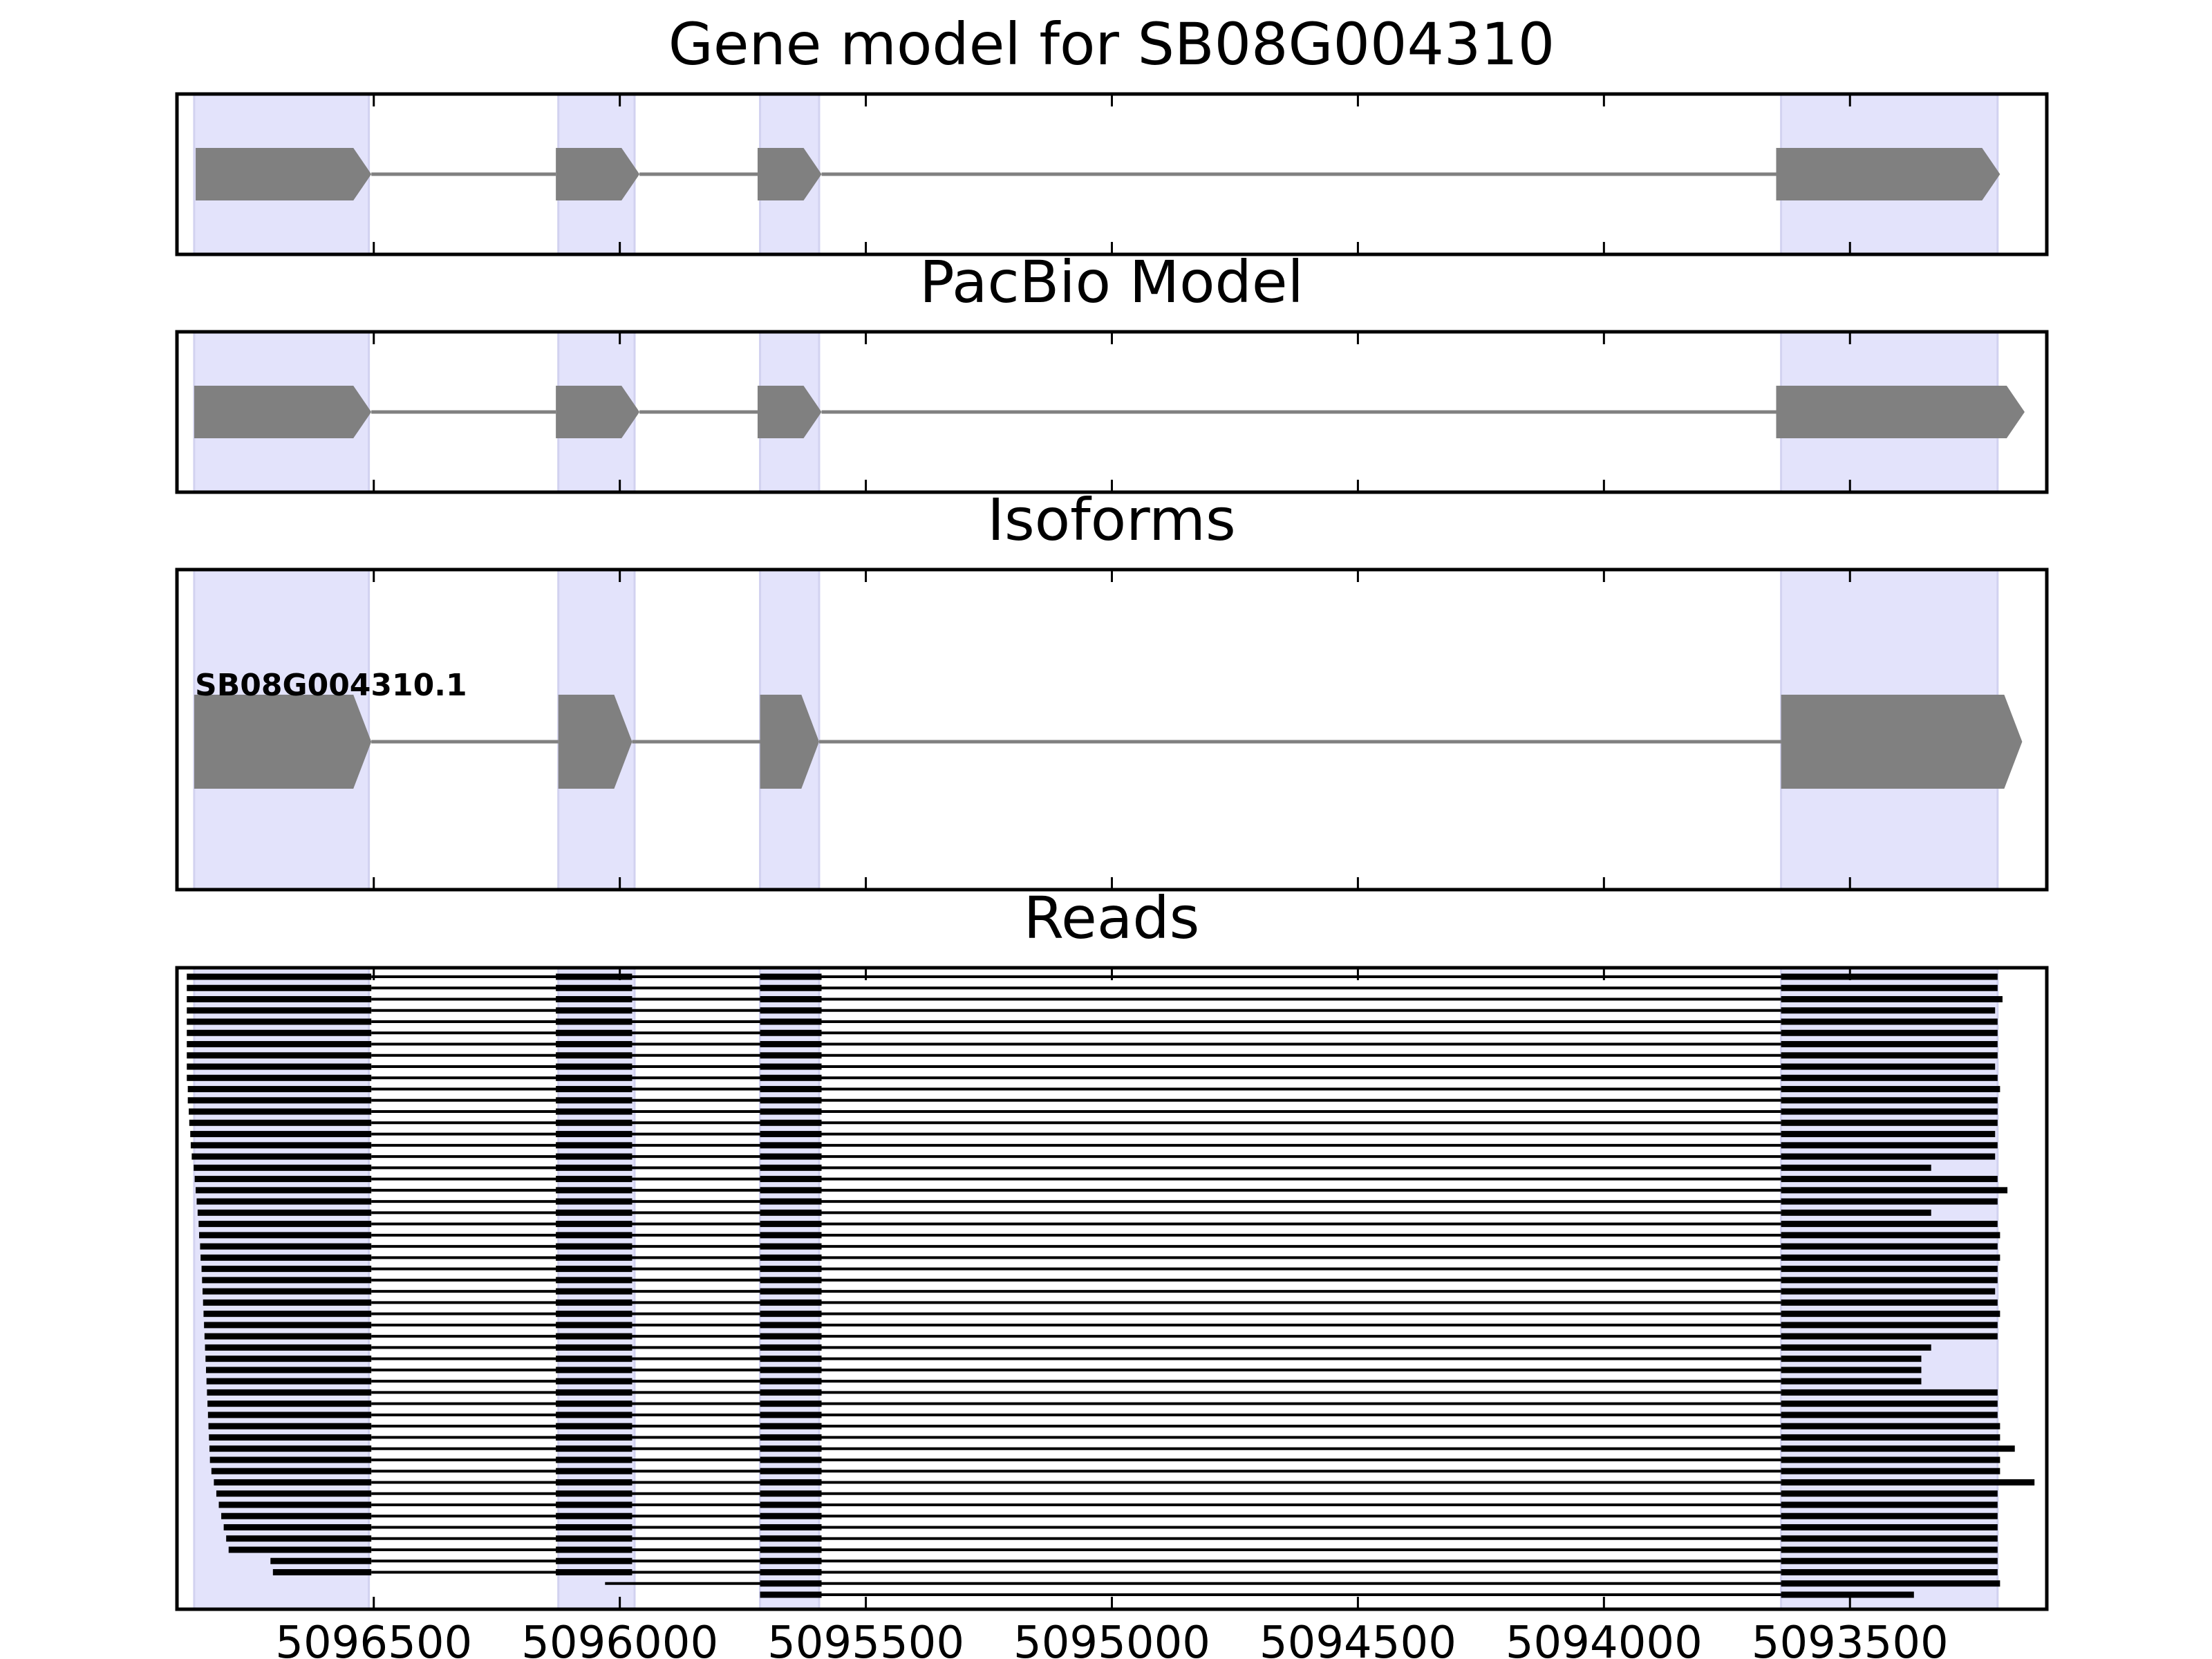 Image resolution: width=2212 pixels, height=1659 pixels. Describe the element at coordinates (1112, 918) in the screenshot. I see `reads-title: Reads` at that location.